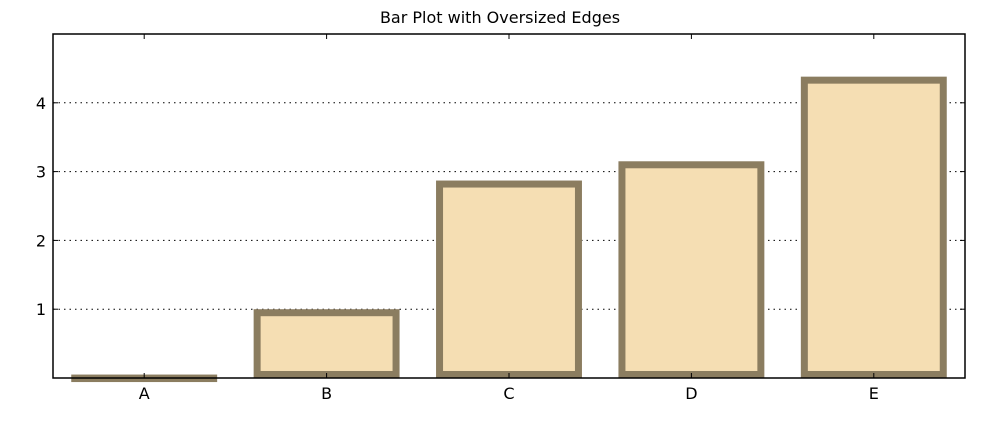 The width and height of the screenshot is (1000, 437). Describe the element at coordinates (41, 240) in the screenshot. I see `ytick-label-2: 2` at that location.